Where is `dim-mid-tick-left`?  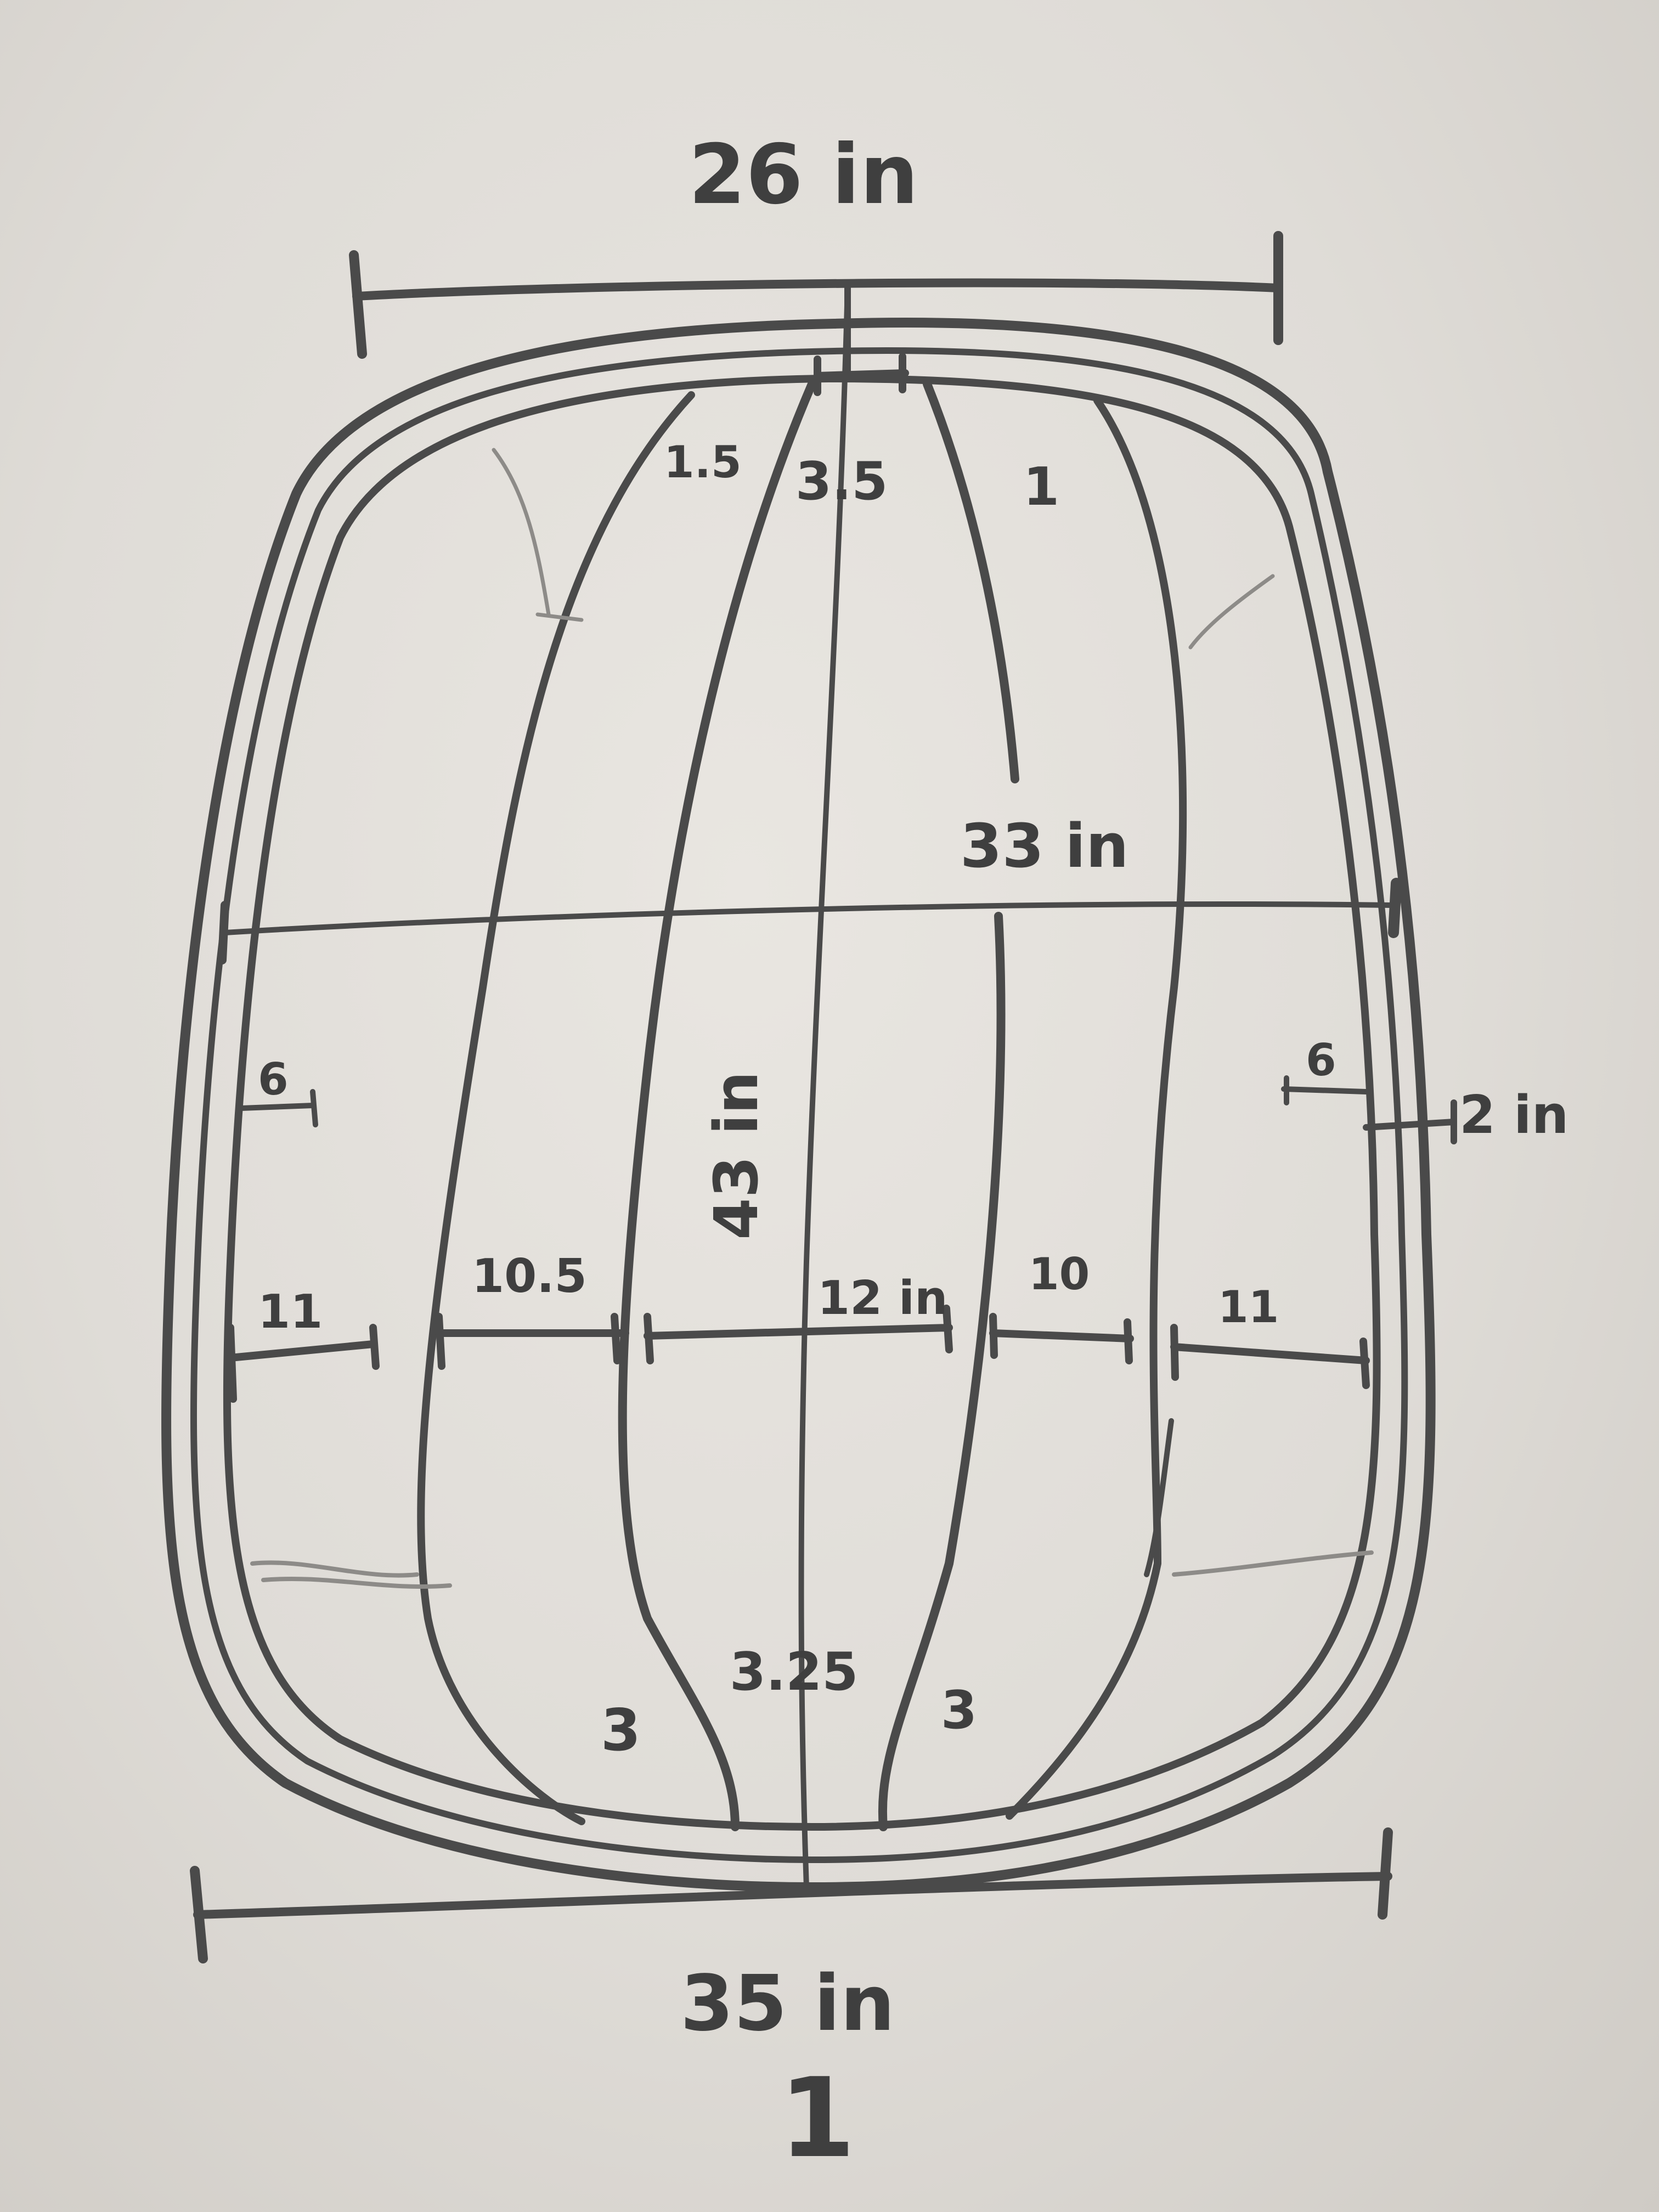 dim-mid-tick-left is located at coordinates (223, 933).